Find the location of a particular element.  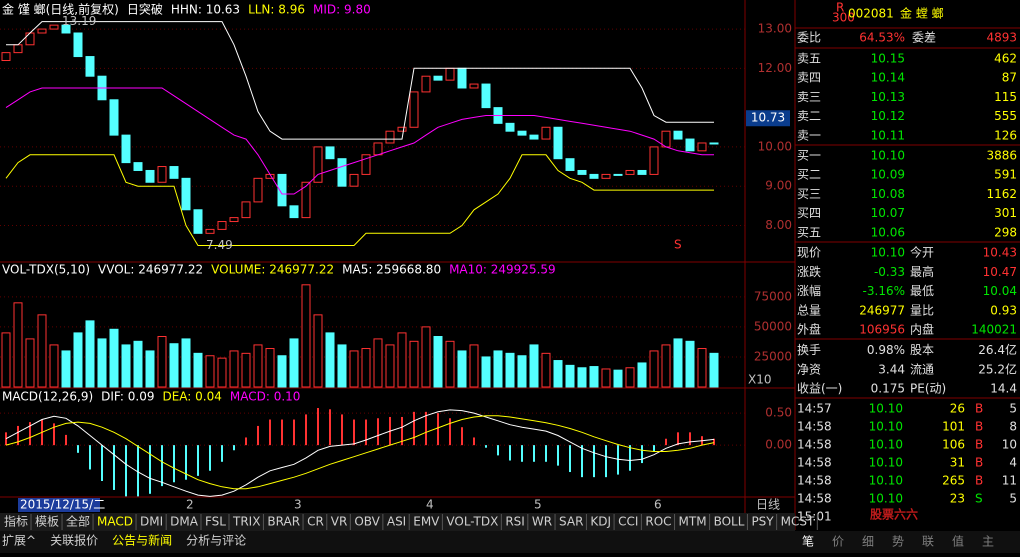

annotation: S is located at coordinates (678, 245).